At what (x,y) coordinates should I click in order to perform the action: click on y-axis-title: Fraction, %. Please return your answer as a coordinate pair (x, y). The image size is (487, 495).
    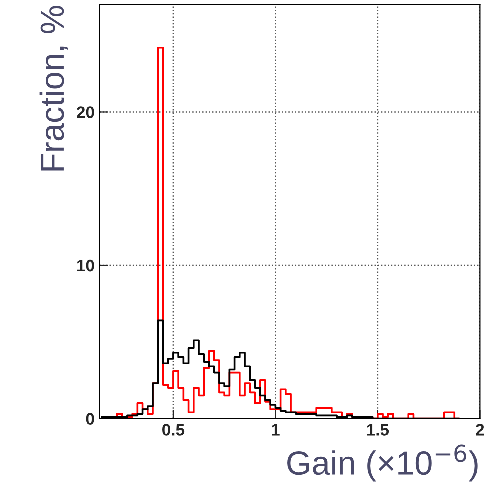
    Looking at the image, I should click on (54, 88).